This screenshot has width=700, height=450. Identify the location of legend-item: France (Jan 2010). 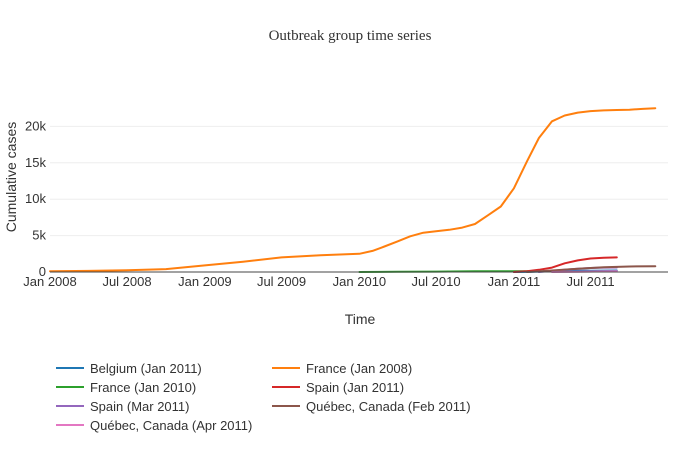
(126, 387).